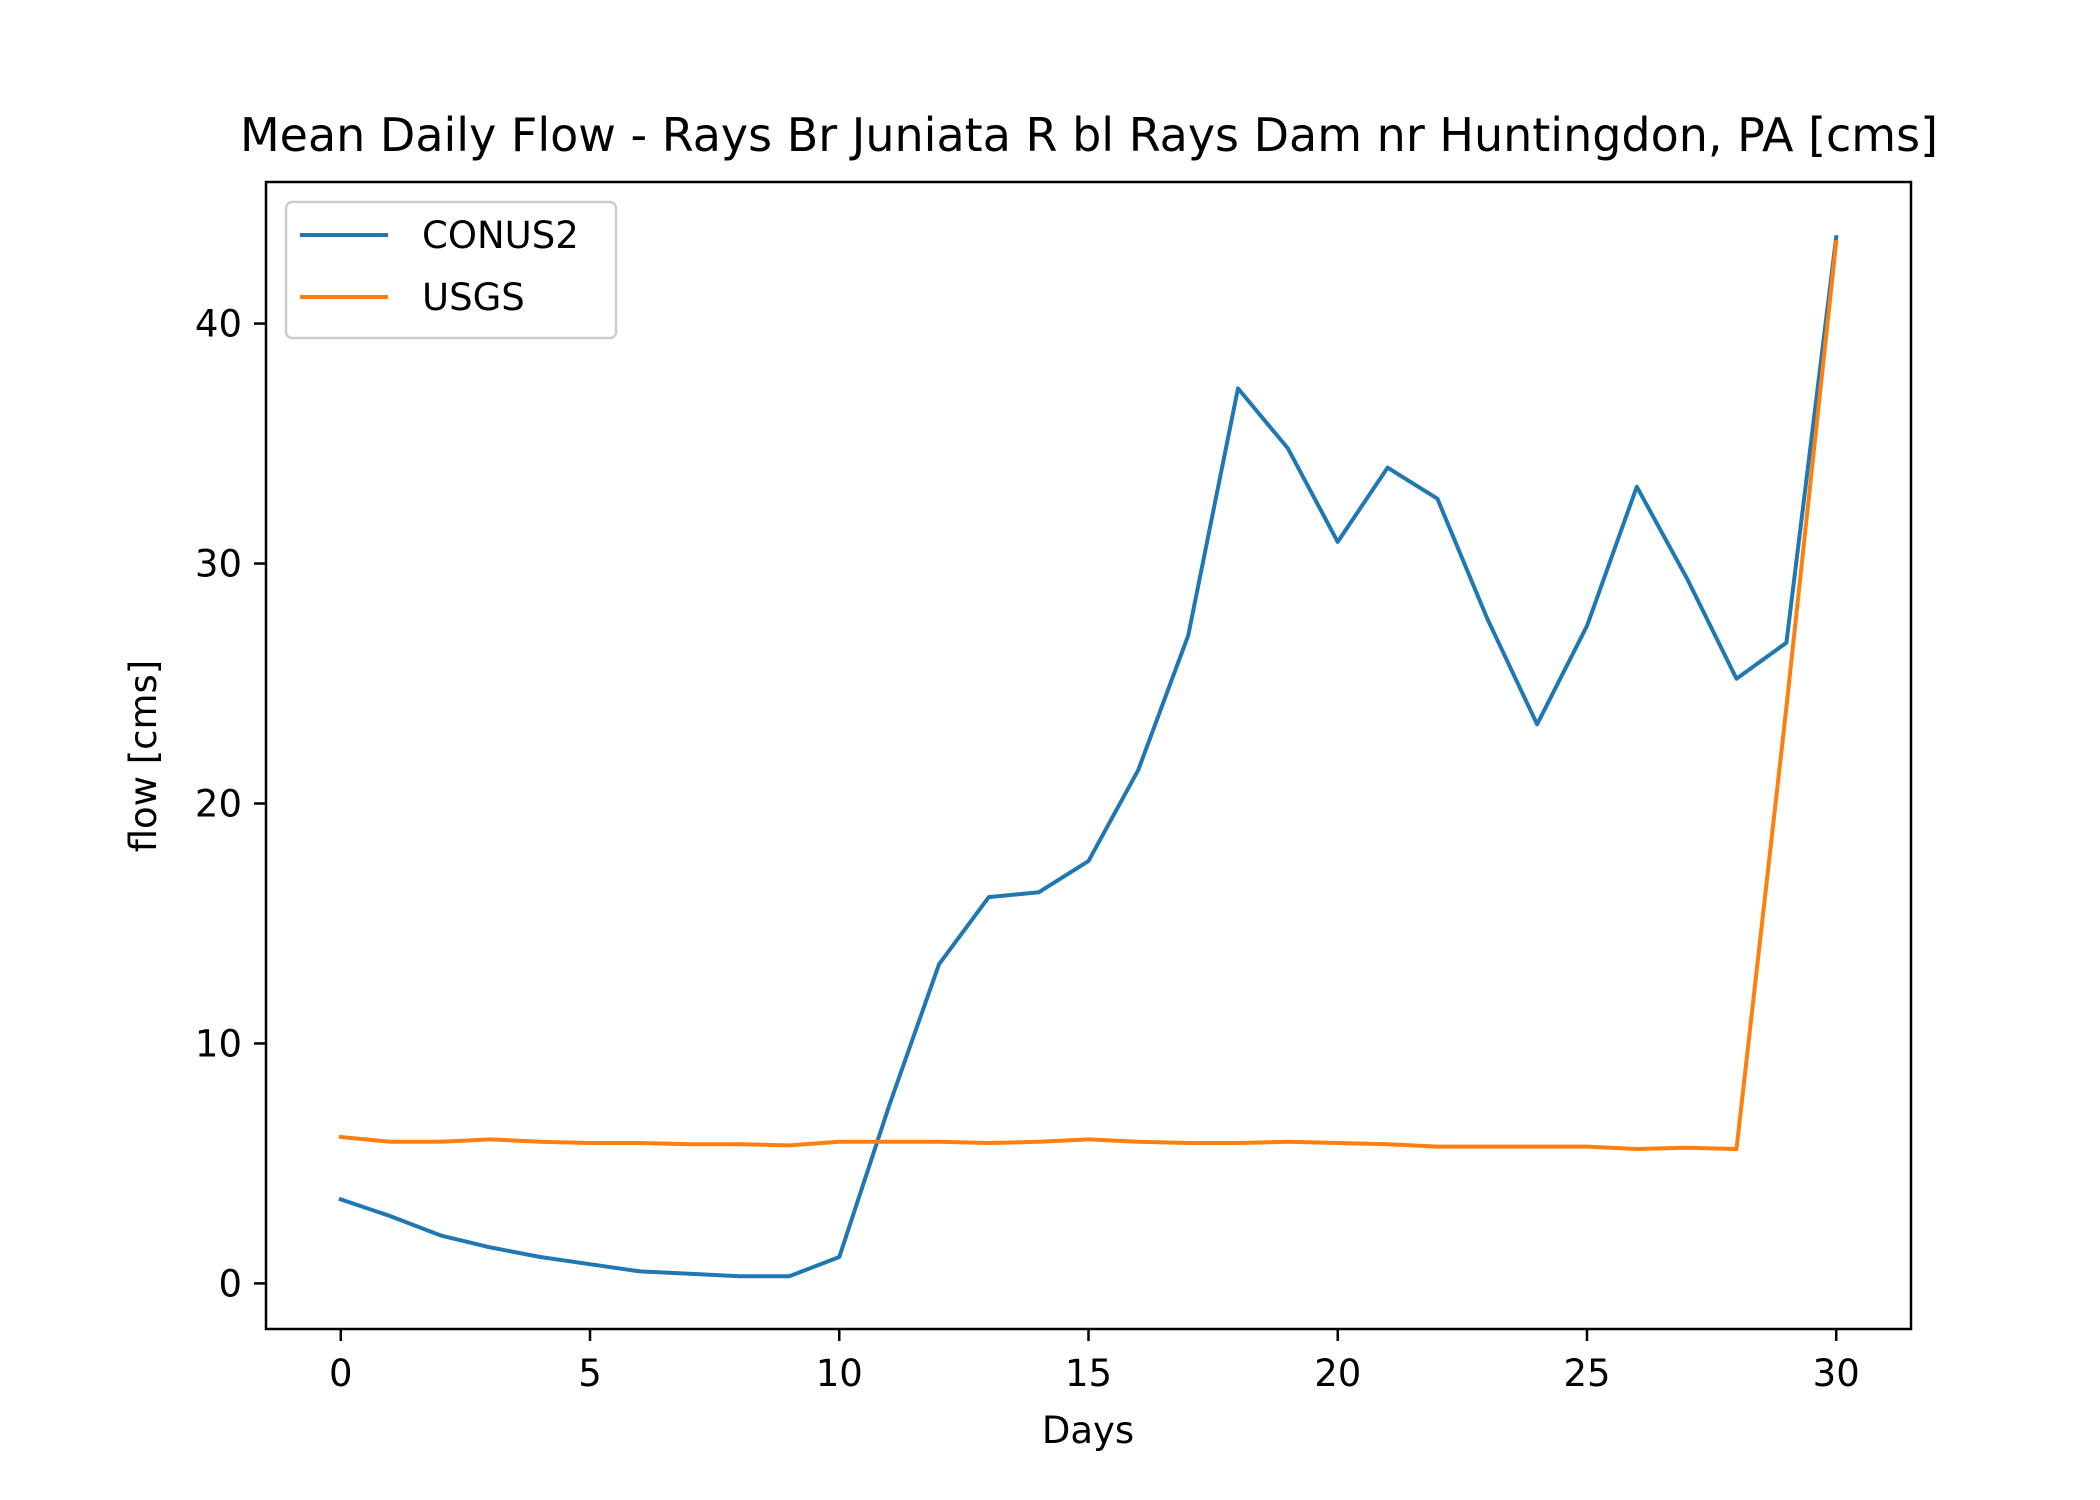 The width and height of the screenshot is (2100, 1500). I want to click on y-axis-label: flow [cms], so click(143, 756).